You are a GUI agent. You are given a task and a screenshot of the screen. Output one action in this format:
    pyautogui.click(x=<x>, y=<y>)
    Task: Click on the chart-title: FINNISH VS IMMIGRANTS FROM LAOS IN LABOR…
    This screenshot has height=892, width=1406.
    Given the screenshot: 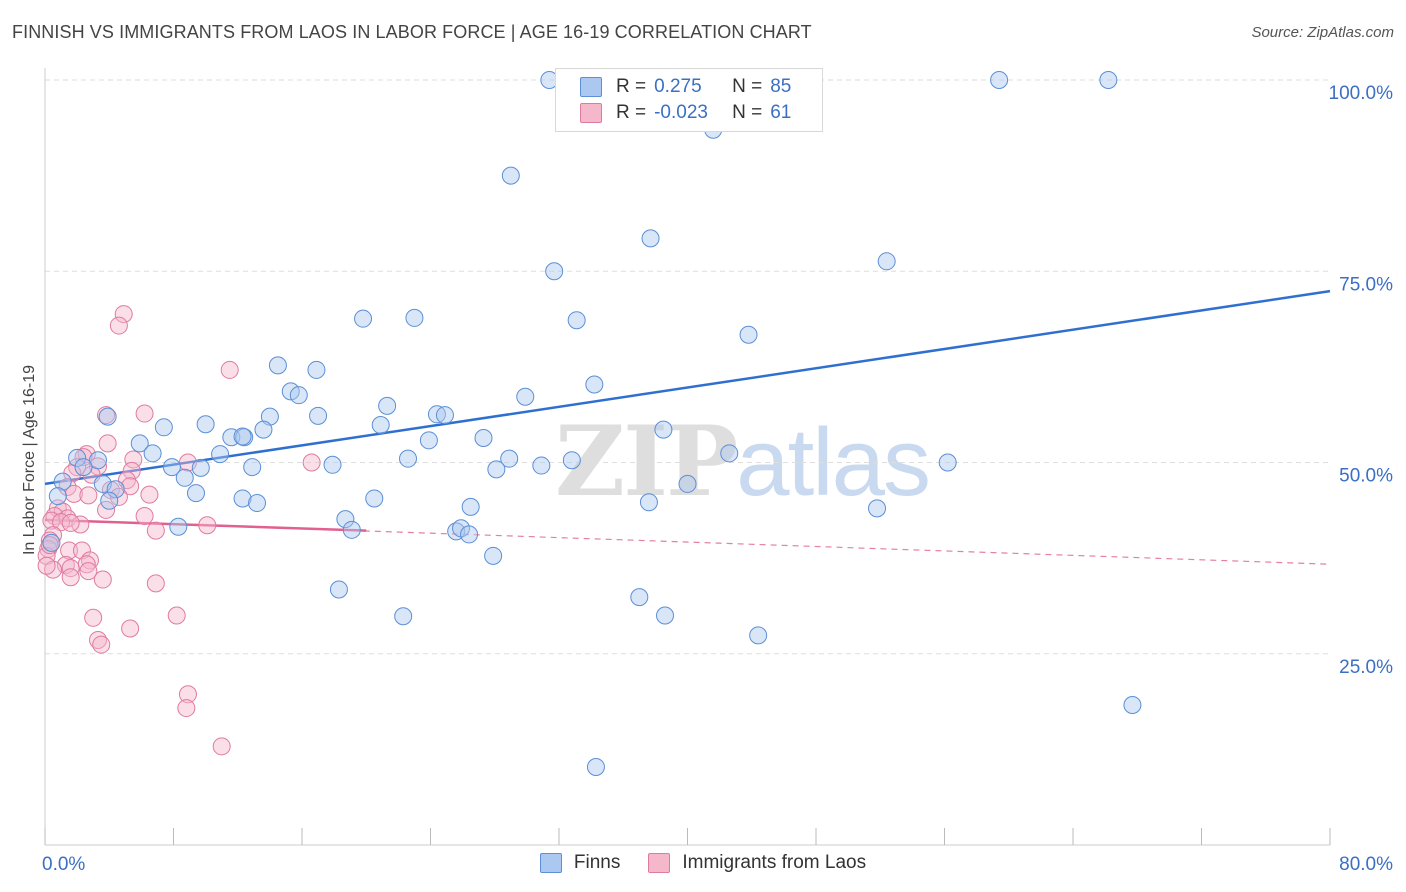 What is the action you would take?
    pyautogui.click(x=412, y=32)
    